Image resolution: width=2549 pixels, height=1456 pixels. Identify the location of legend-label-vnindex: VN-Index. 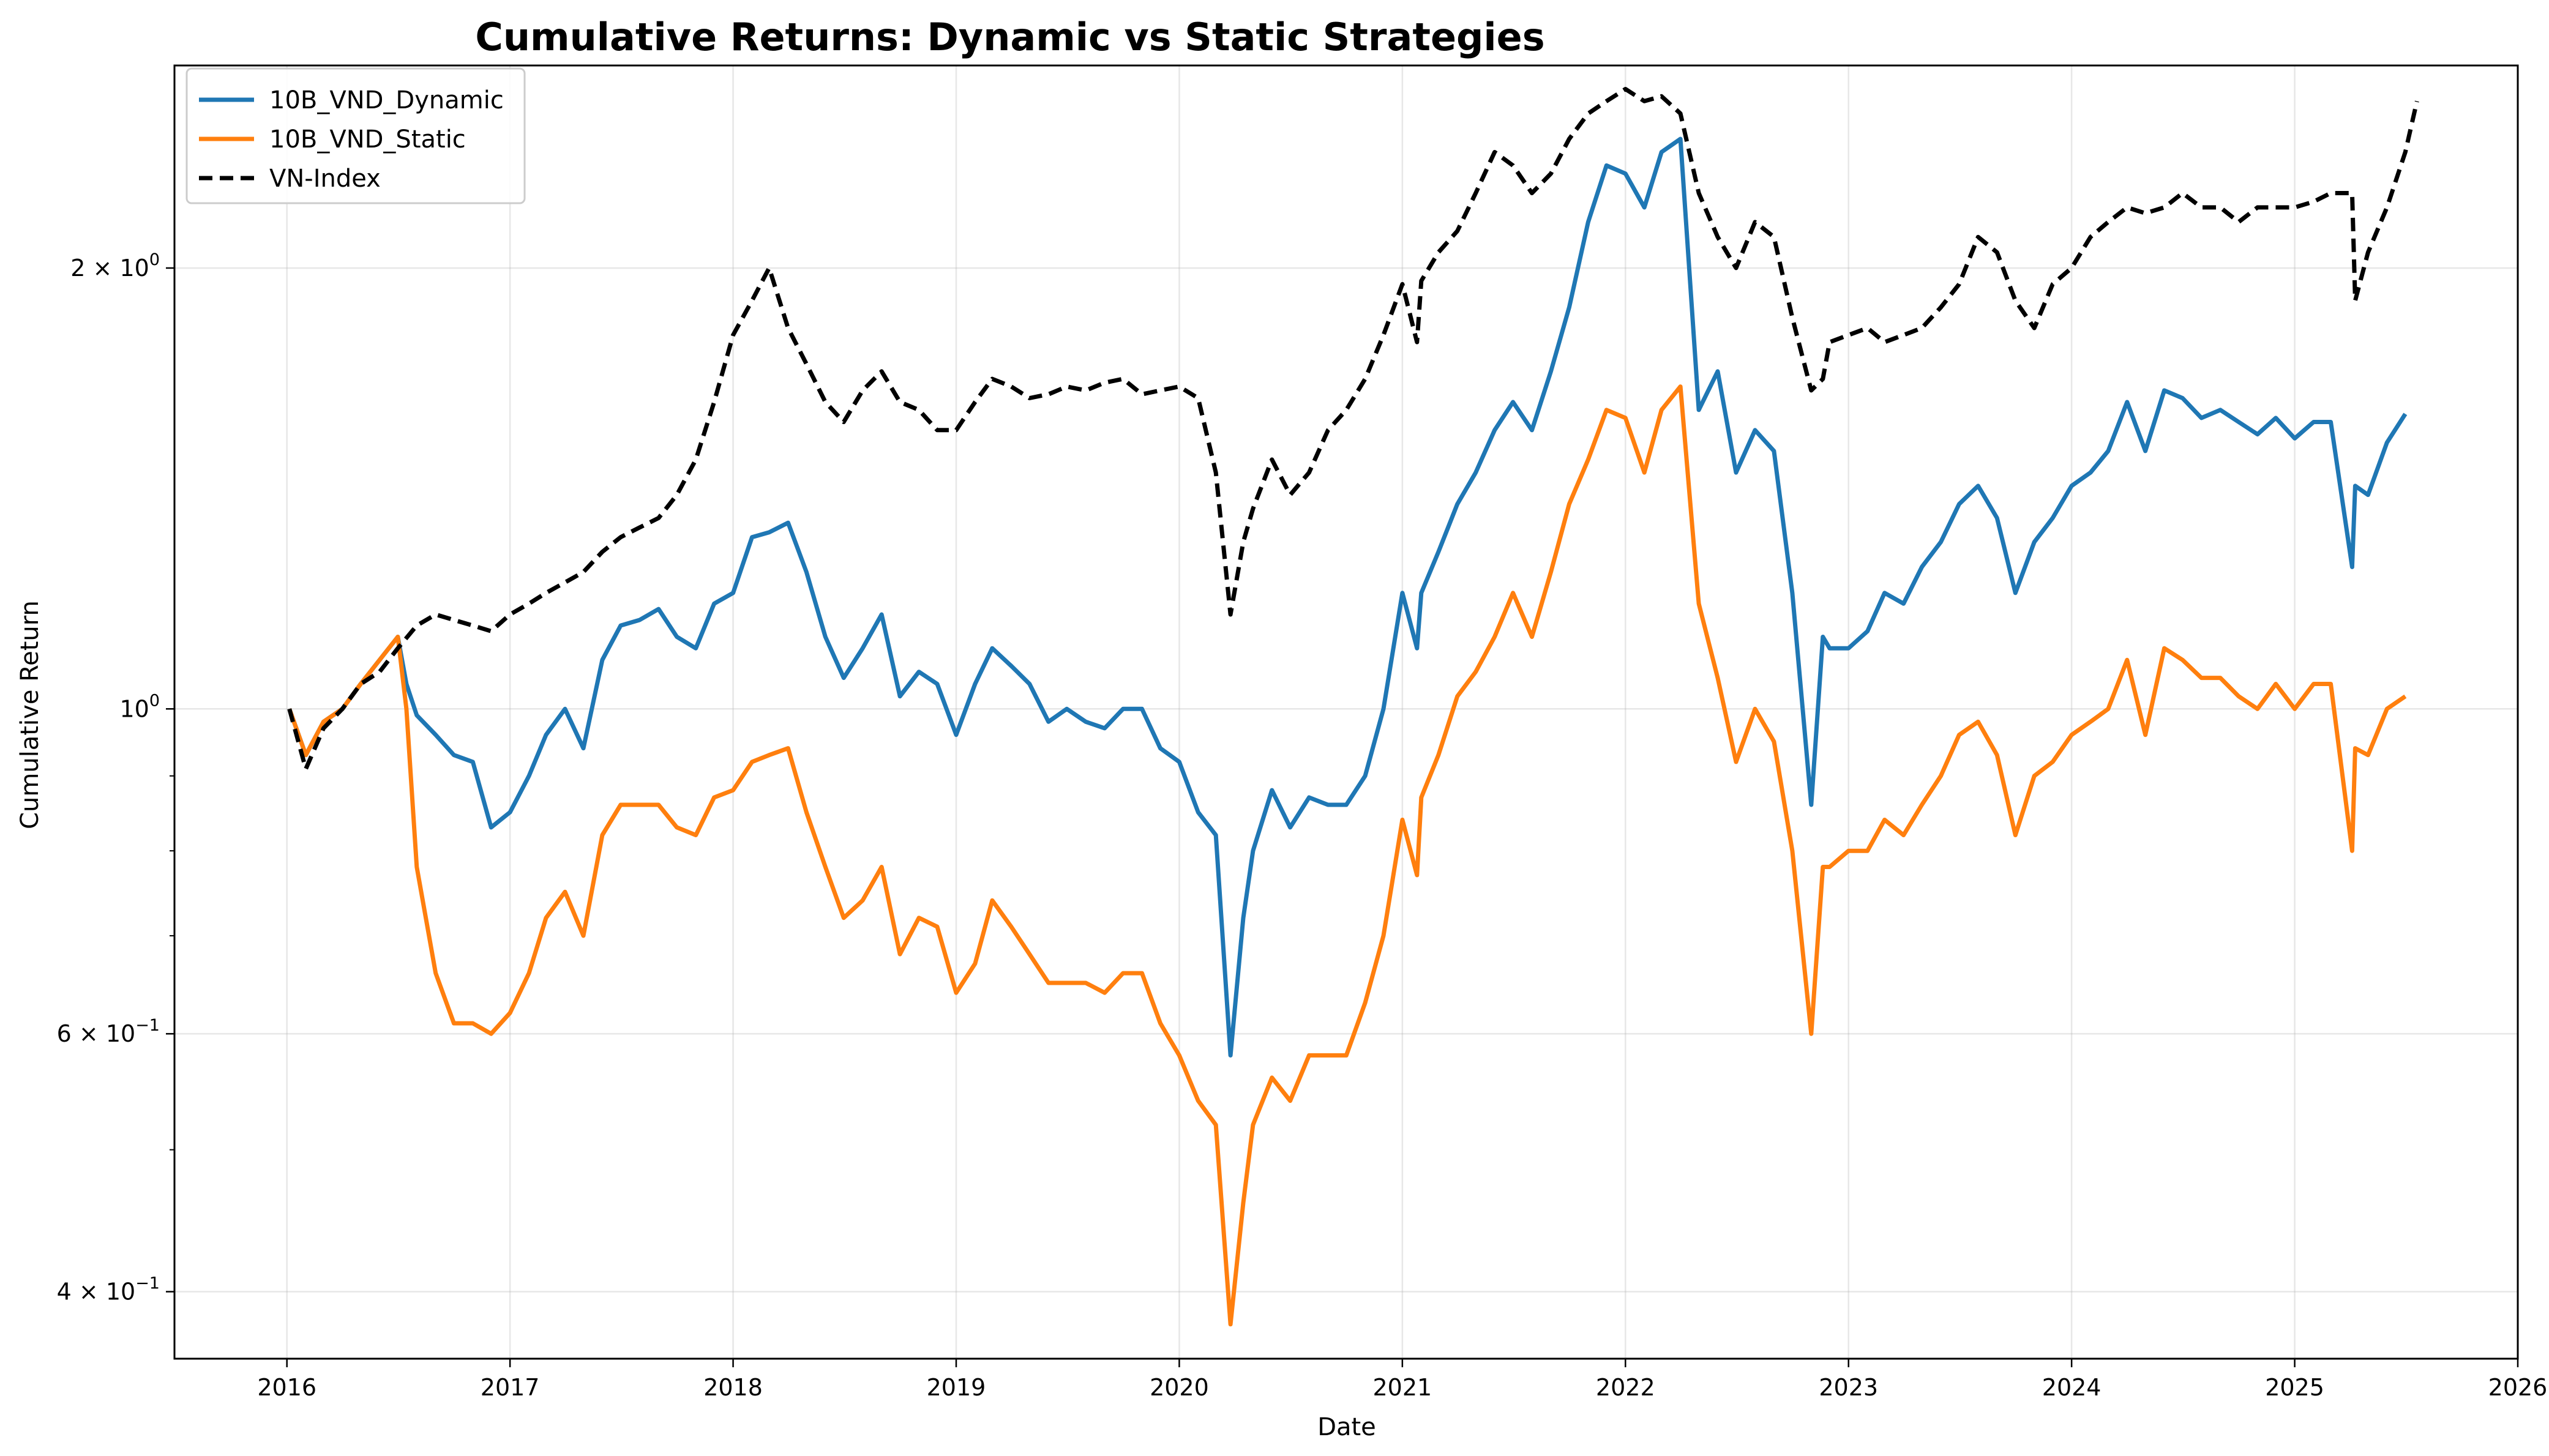
(325, 179).